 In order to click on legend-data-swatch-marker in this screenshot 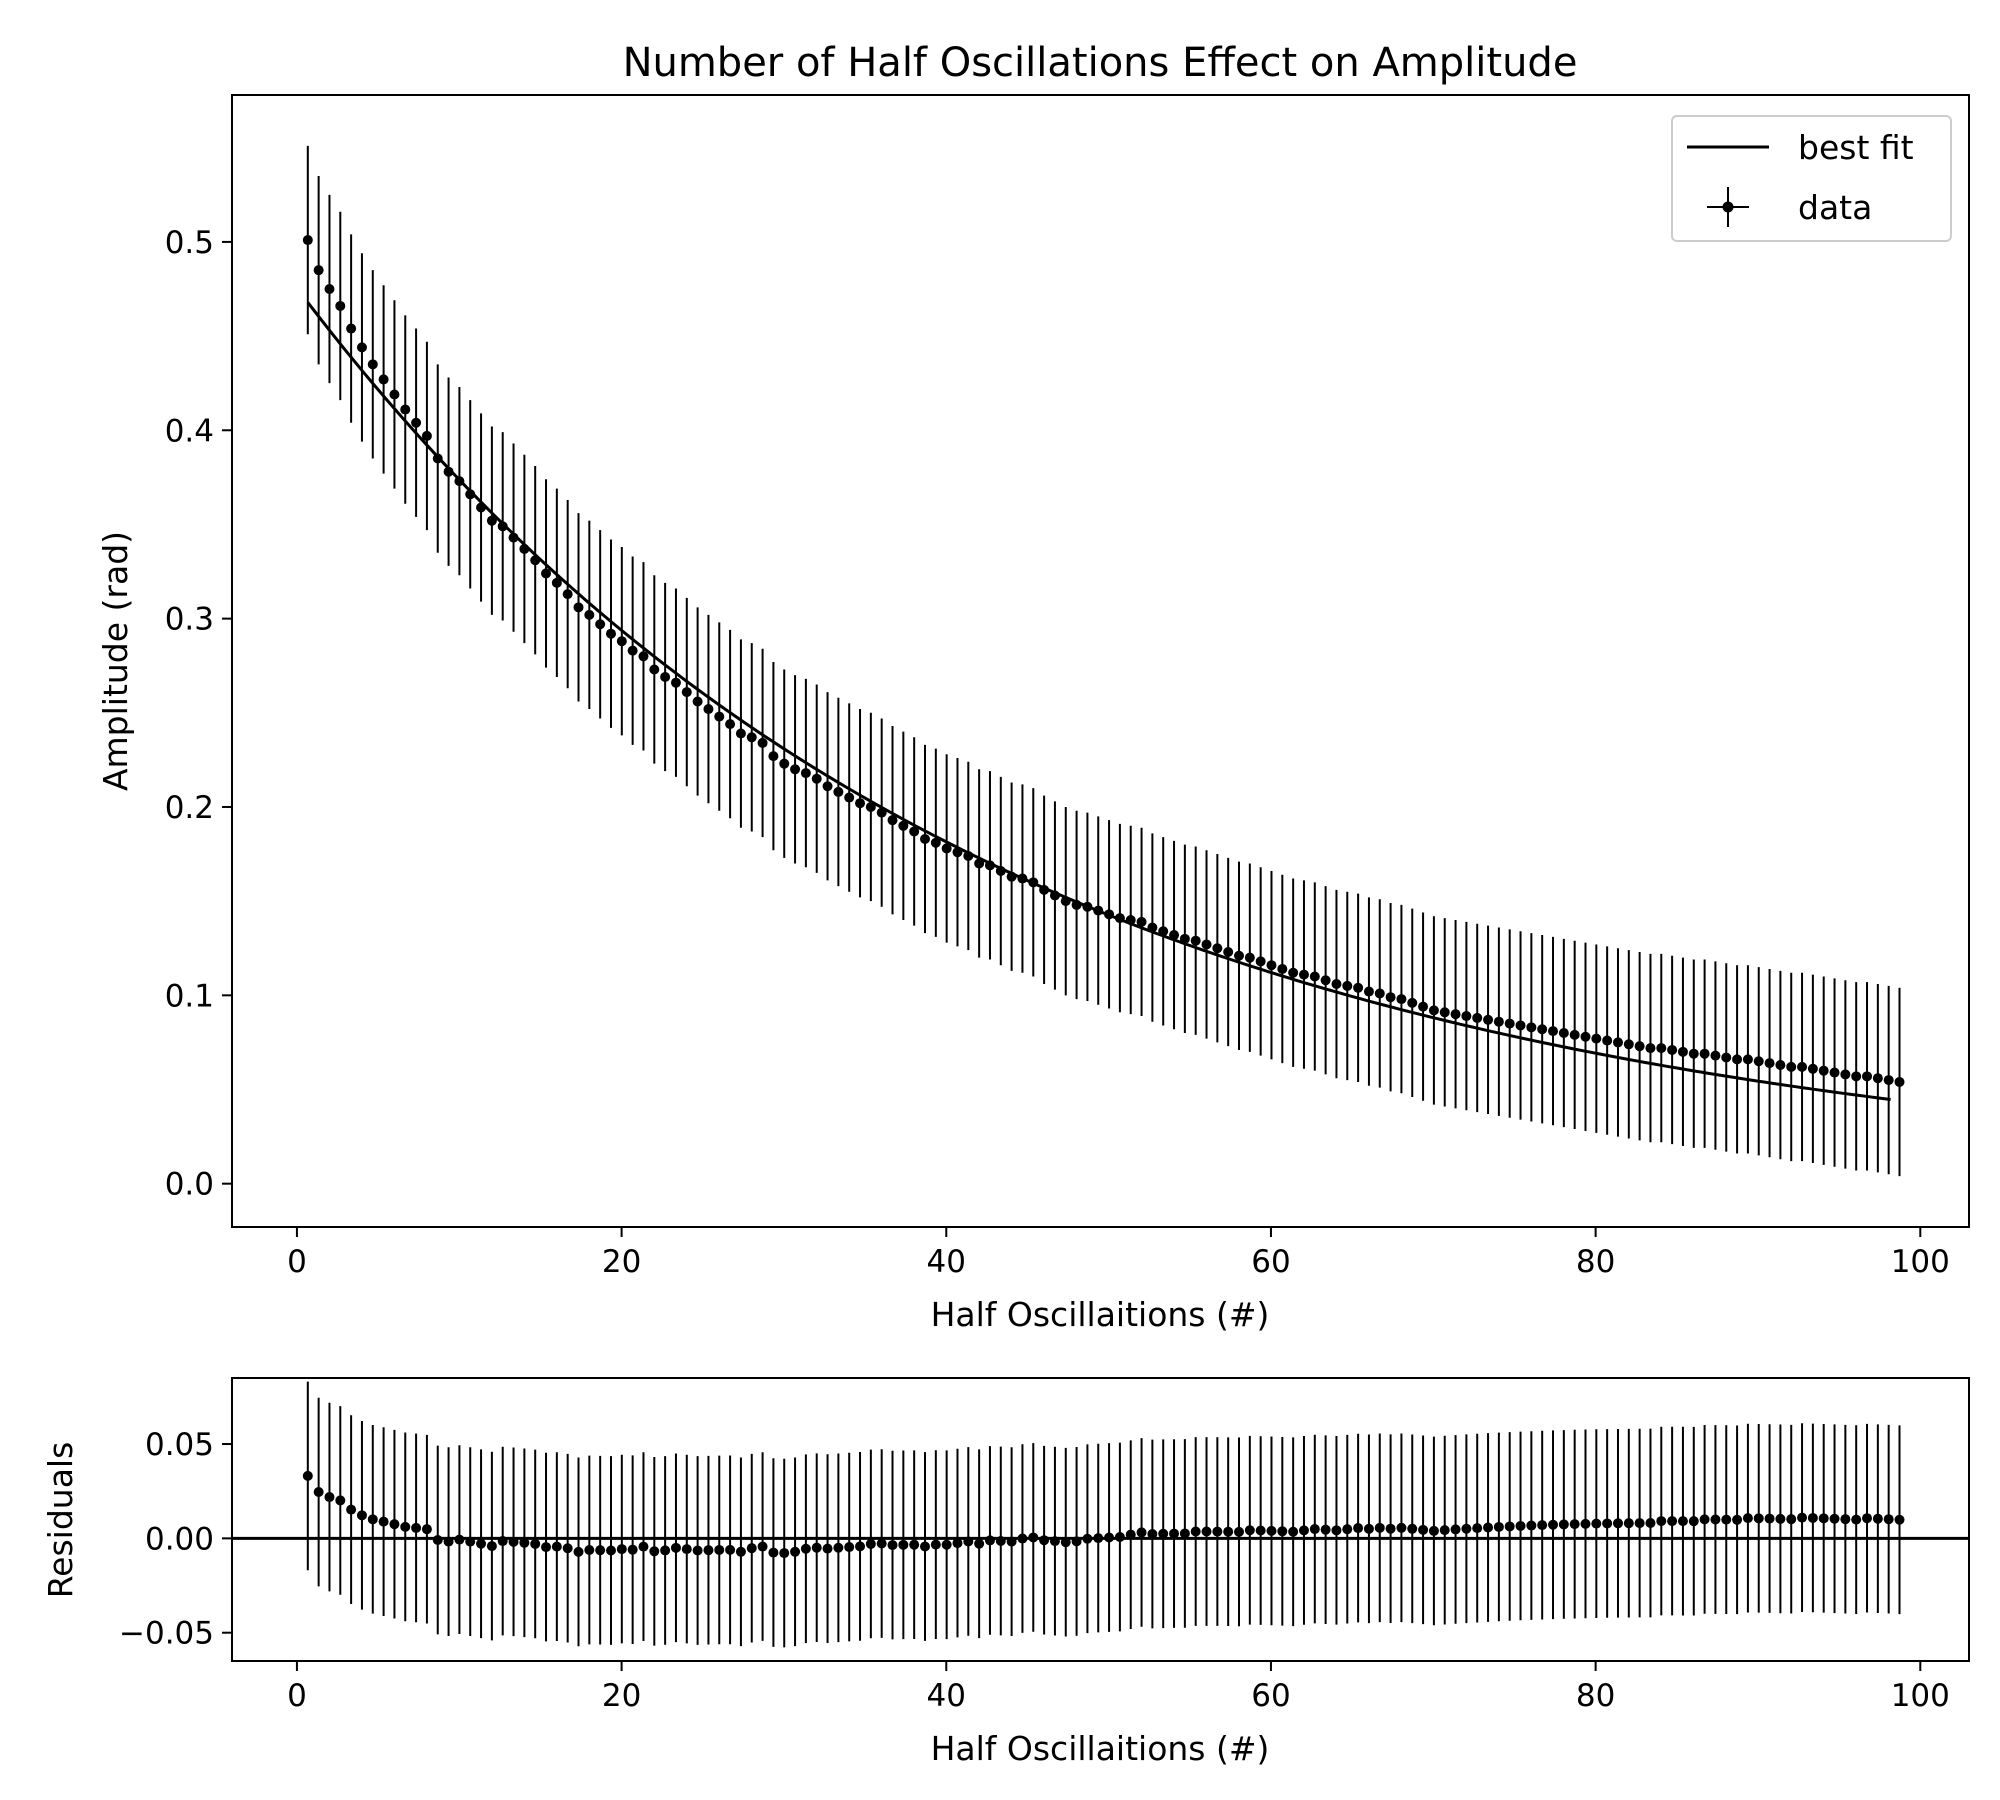, I will do `click(1728, 207)`.